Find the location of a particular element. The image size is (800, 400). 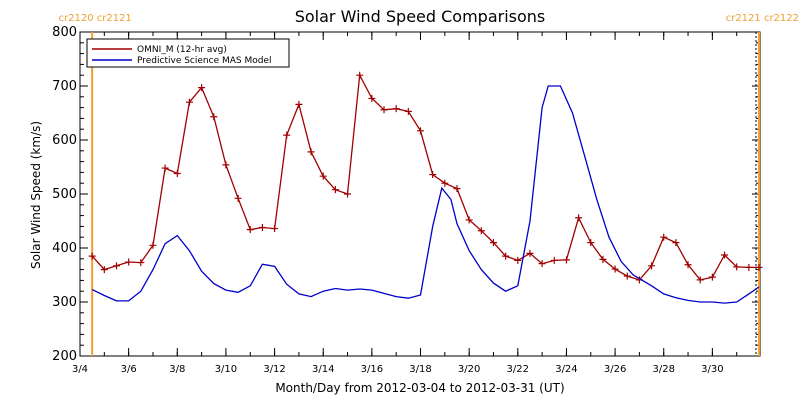

x-tick-label: 3/12 is located at coordinates (274, 369).